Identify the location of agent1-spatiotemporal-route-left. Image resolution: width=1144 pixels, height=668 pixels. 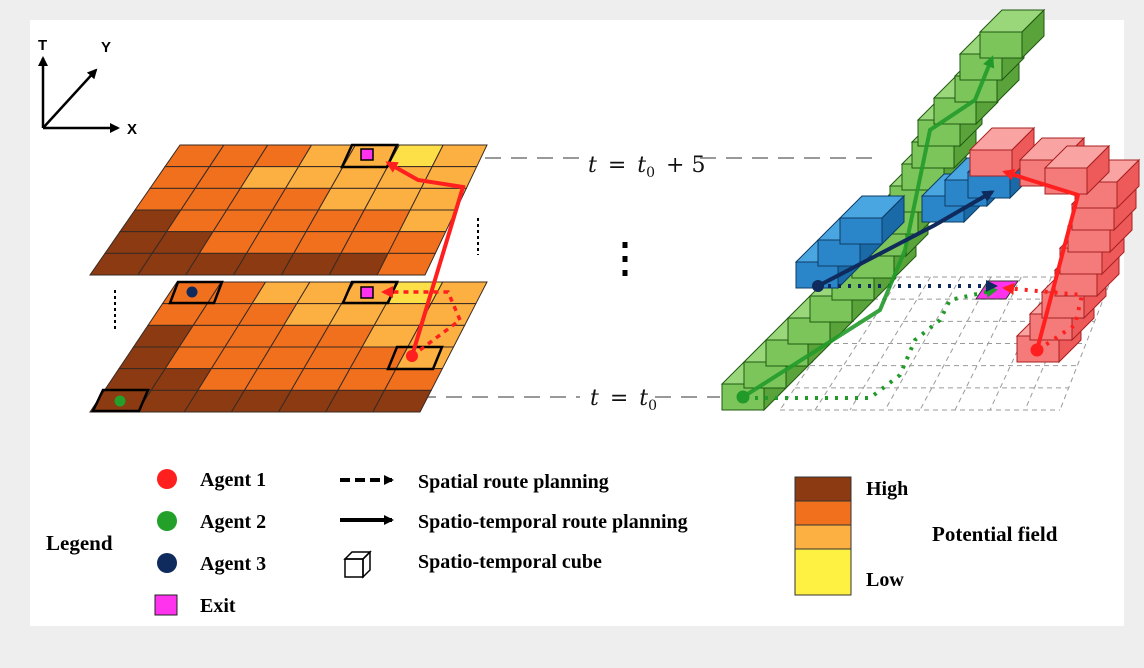
(425, 259).